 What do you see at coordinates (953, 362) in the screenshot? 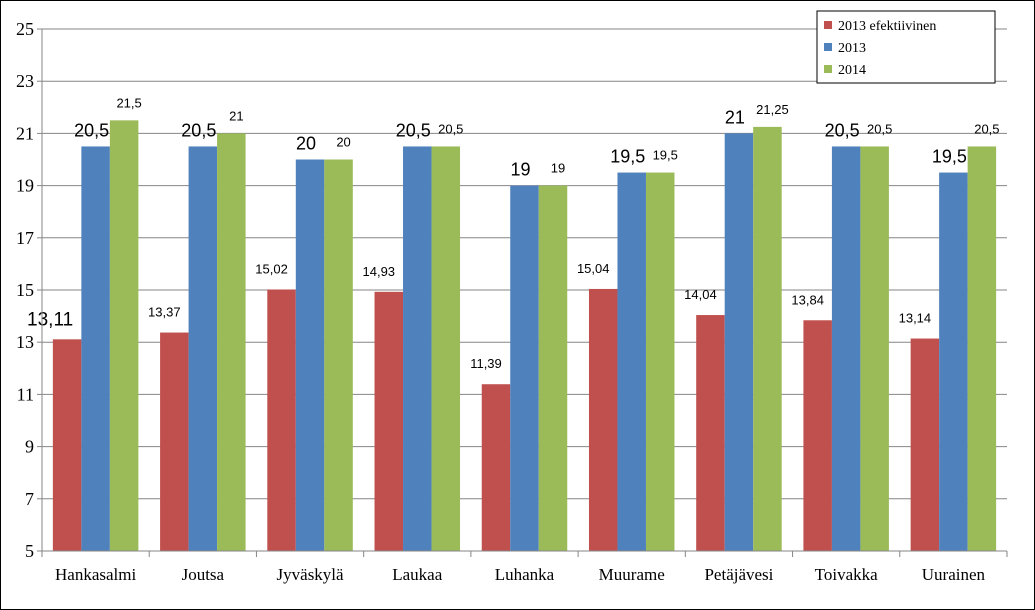
I see `bar-2013-Uurainen` at bounding box center [953, 362].